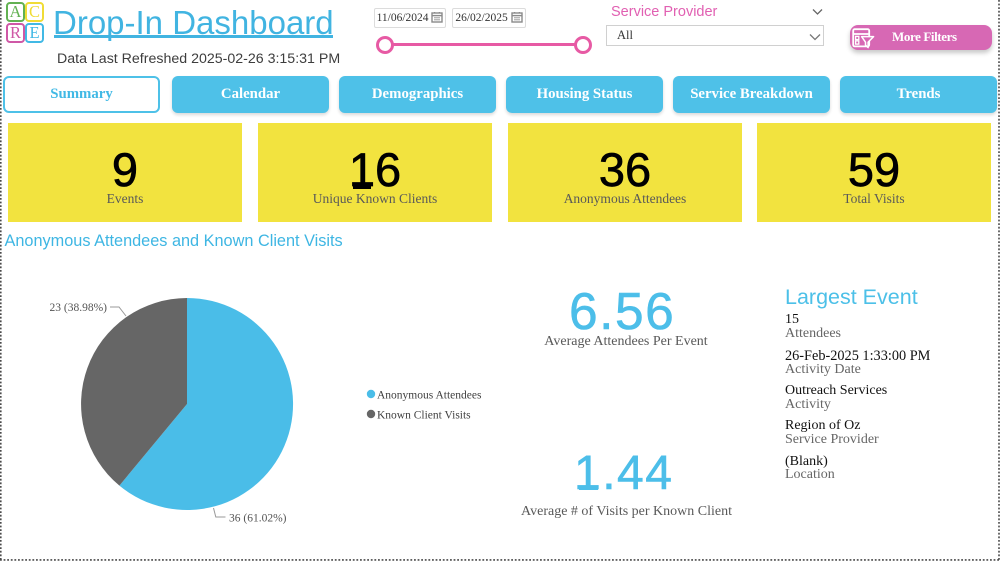 This screenshot has height=561, width=1000. Describe the element at coordinates (424, 416) in the screenshot. I see `svg-text: Known Client Visits` at that location.